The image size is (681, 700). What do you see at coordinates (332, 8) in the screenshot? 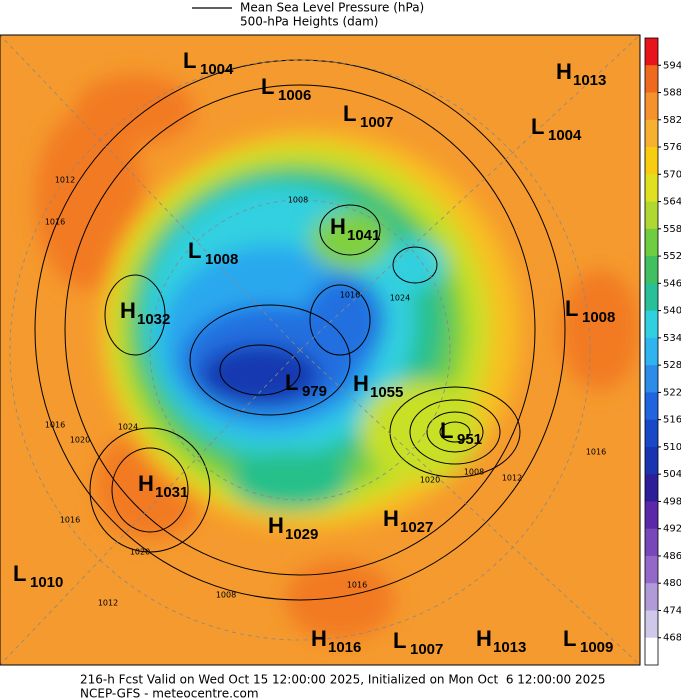
I see `legend-mslp: Mean Sea Level Pressure (hPa)` at bounding box center [332, 8].